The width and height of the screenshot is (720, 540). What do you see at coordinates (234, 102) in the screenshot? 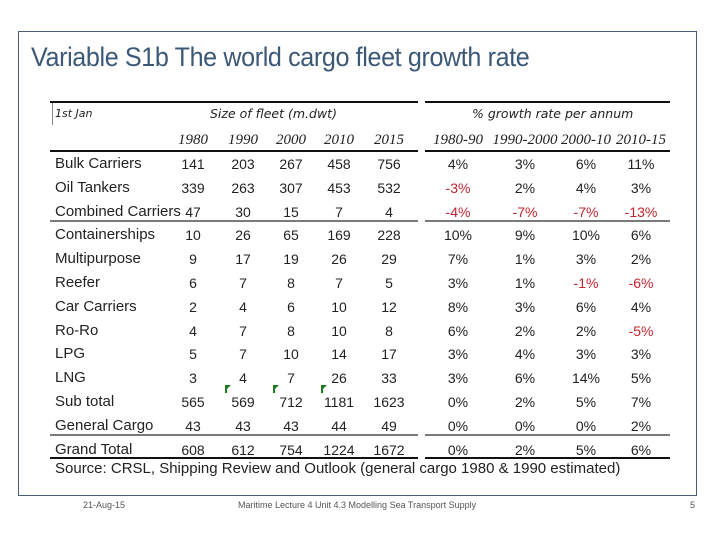
I see `table-top-rule-left` at bounding box center [234, 102].